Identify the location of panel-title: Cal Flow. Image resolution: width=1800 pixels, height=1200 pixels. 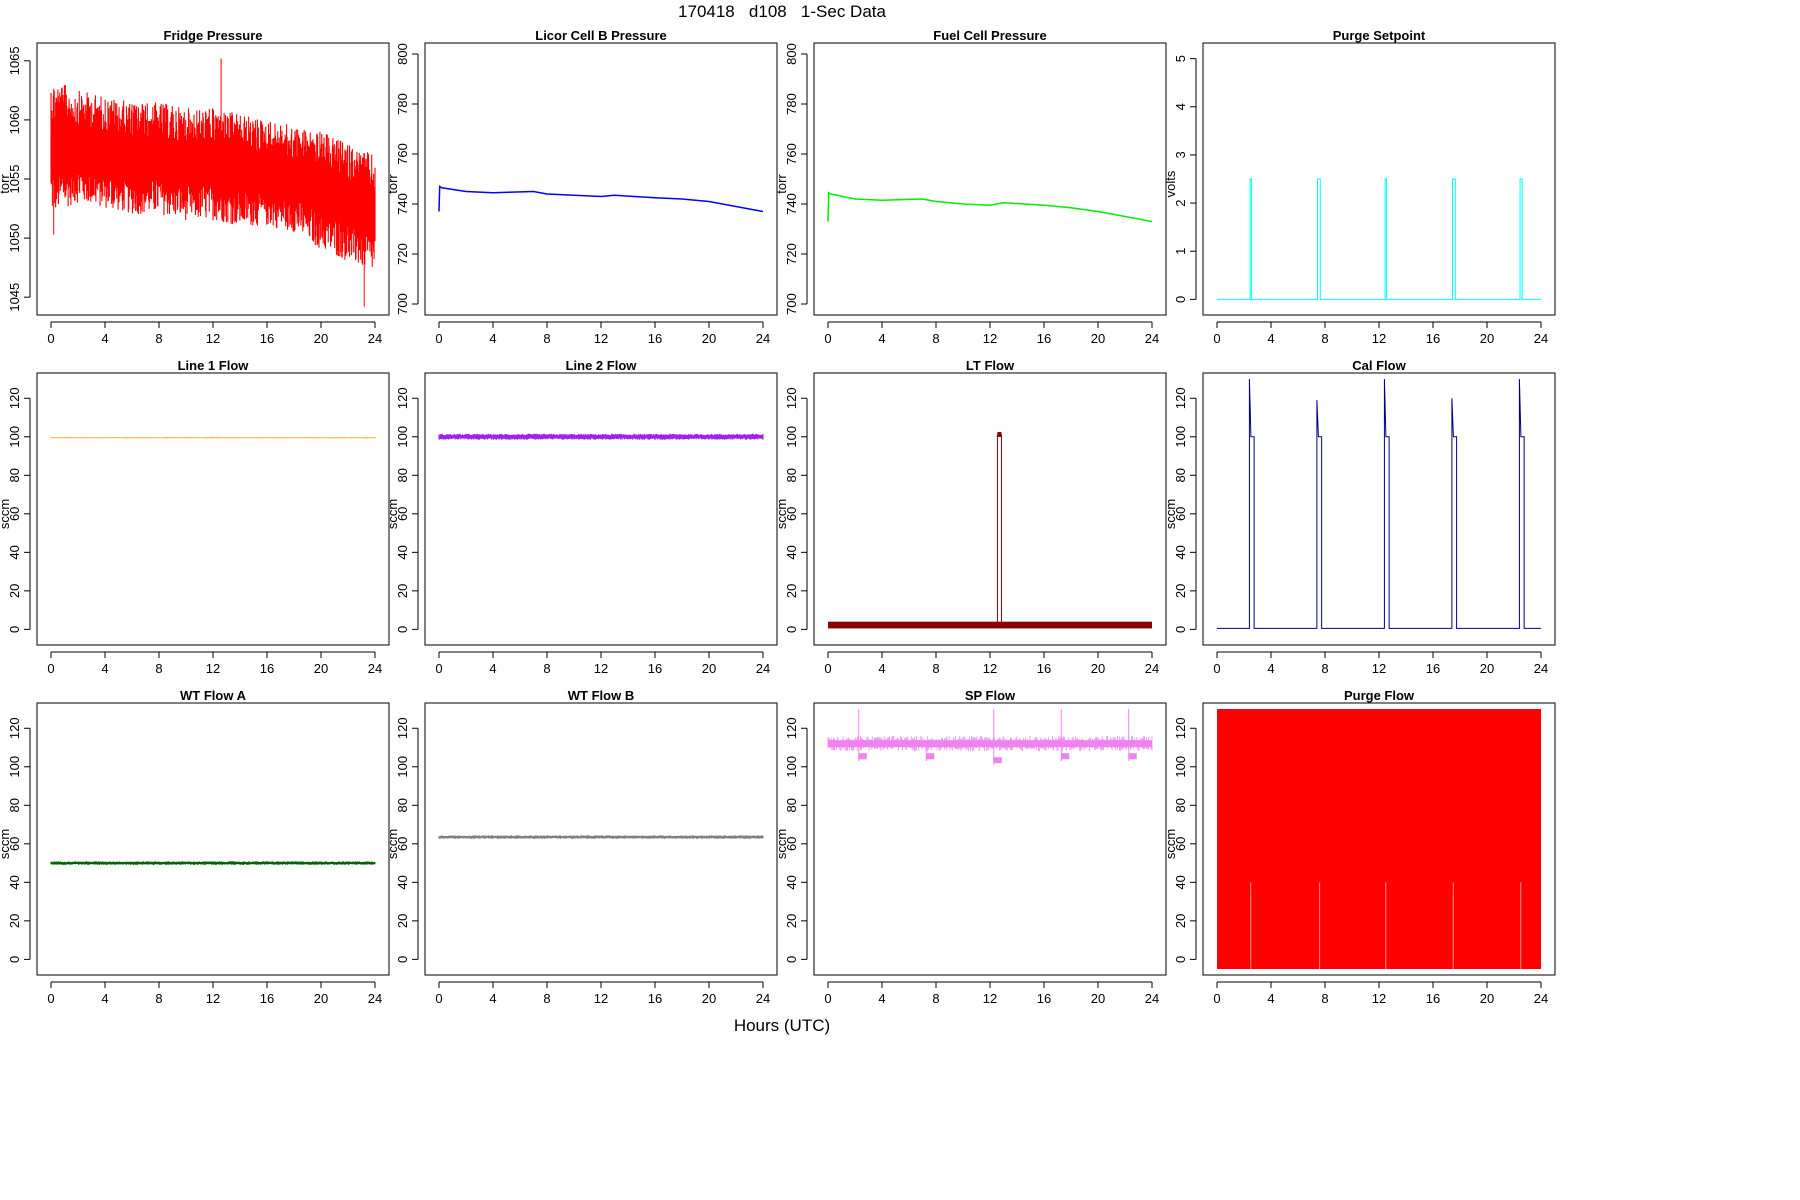
(1379, 365).